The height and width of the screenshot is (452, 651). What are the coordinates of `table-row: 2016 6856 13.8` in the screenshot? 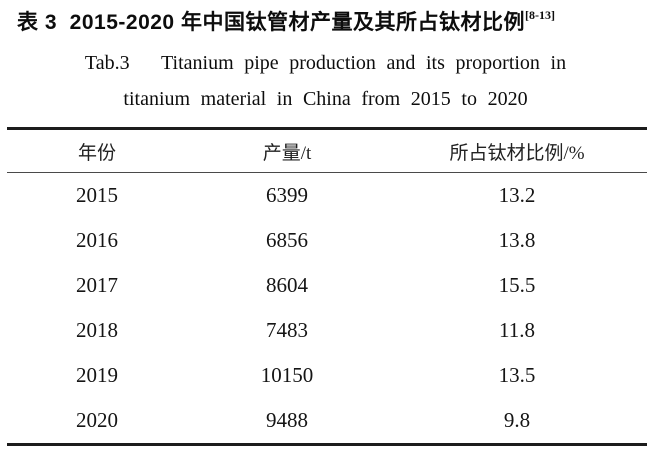 It's located at (327, 240).